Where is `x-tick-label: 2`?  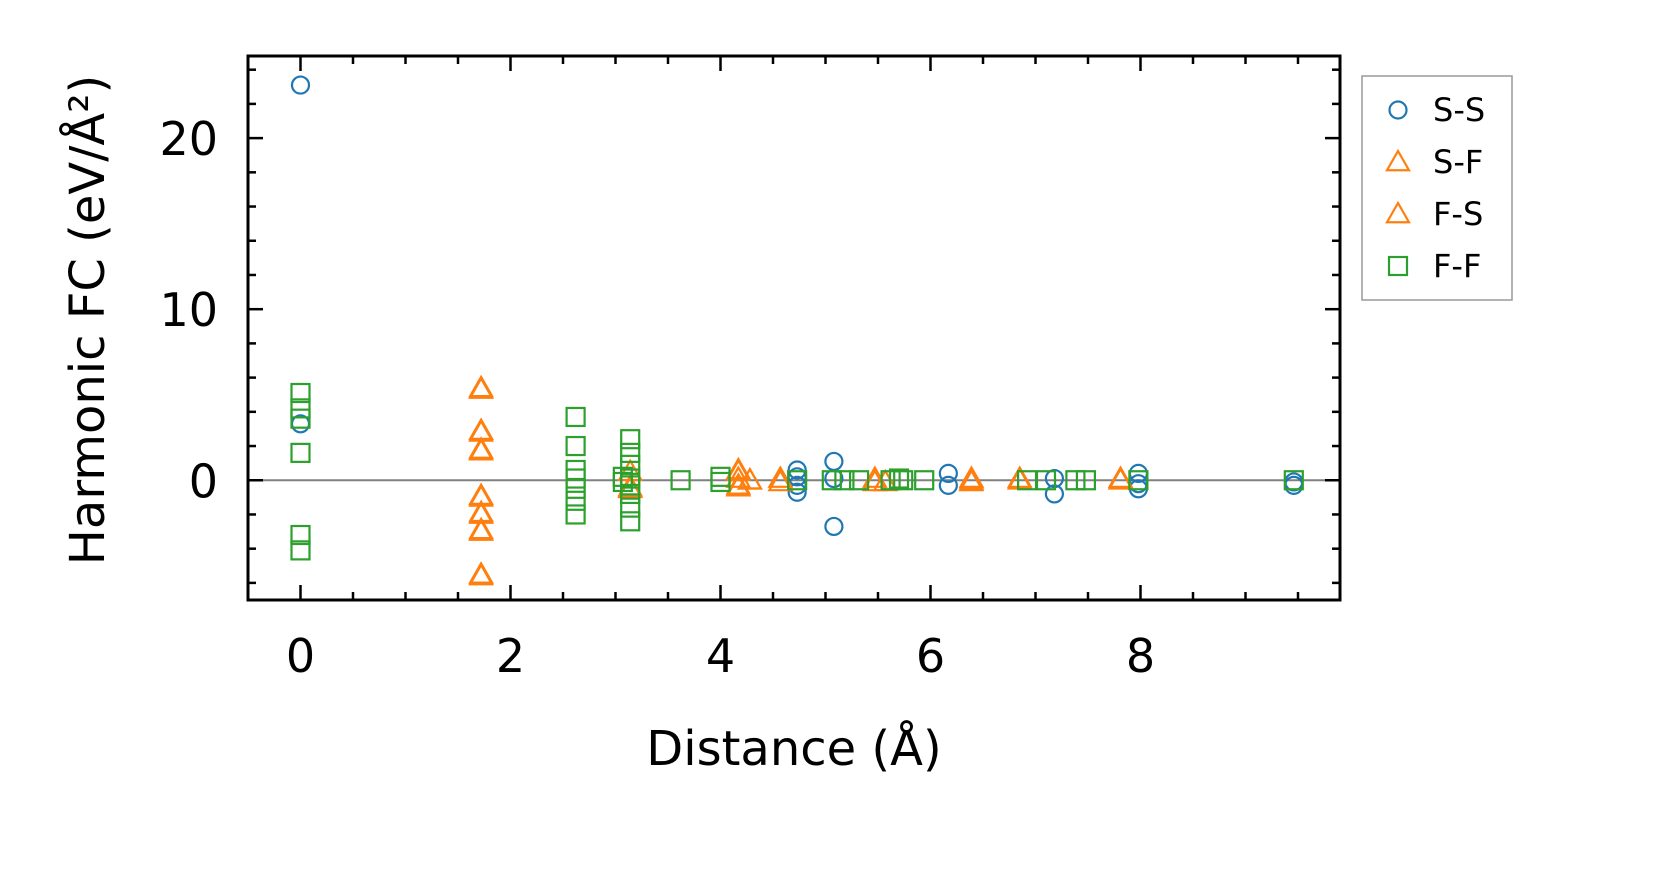
x-tick-label: 2 is located at coordinates (510, 656).